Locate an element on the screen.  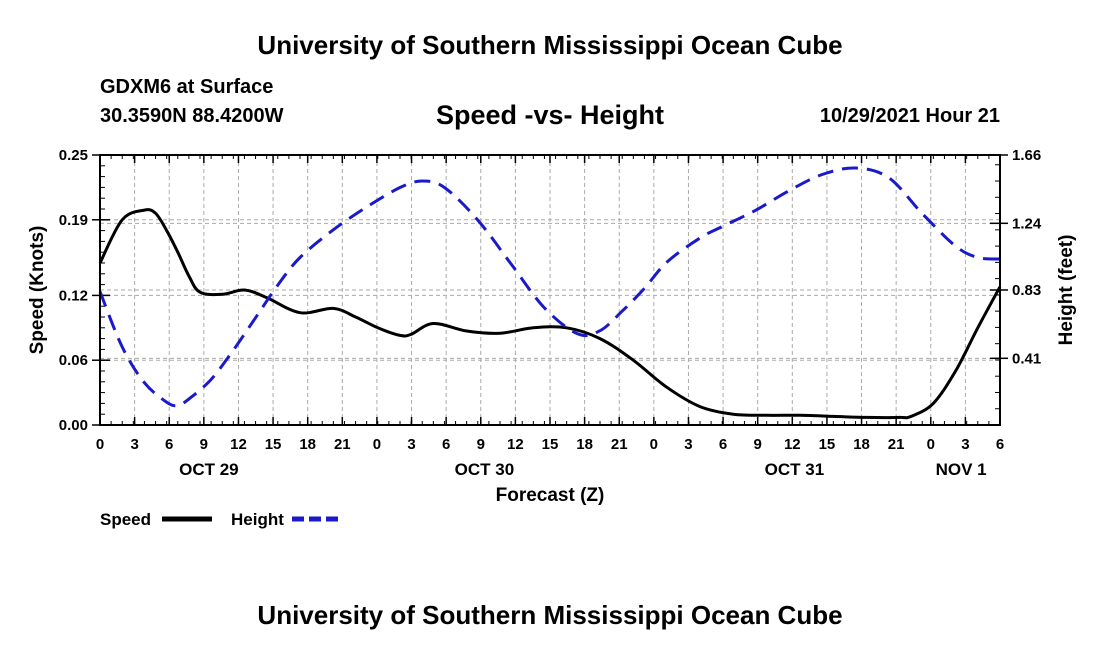
legend-height-label: Height is located at coordinates (257, 519).